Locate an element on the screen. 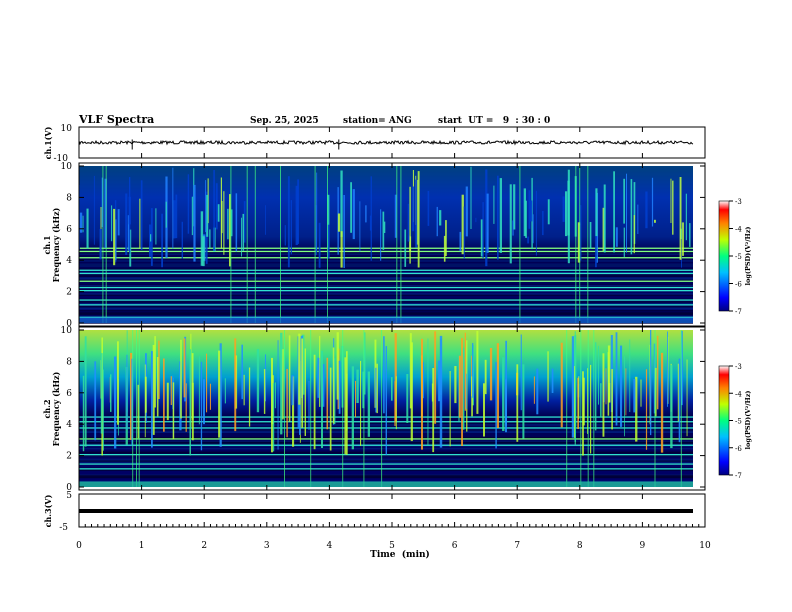 The width and height of the screenshot is (792, 612). ch3-ytick-top: 5 is located at coordinates (69, 496).